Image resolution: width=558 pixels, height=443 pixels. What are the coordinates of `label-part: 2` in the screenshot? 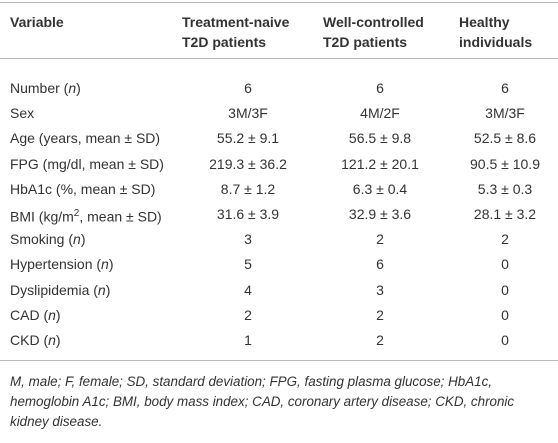 It's located at (76, 213).